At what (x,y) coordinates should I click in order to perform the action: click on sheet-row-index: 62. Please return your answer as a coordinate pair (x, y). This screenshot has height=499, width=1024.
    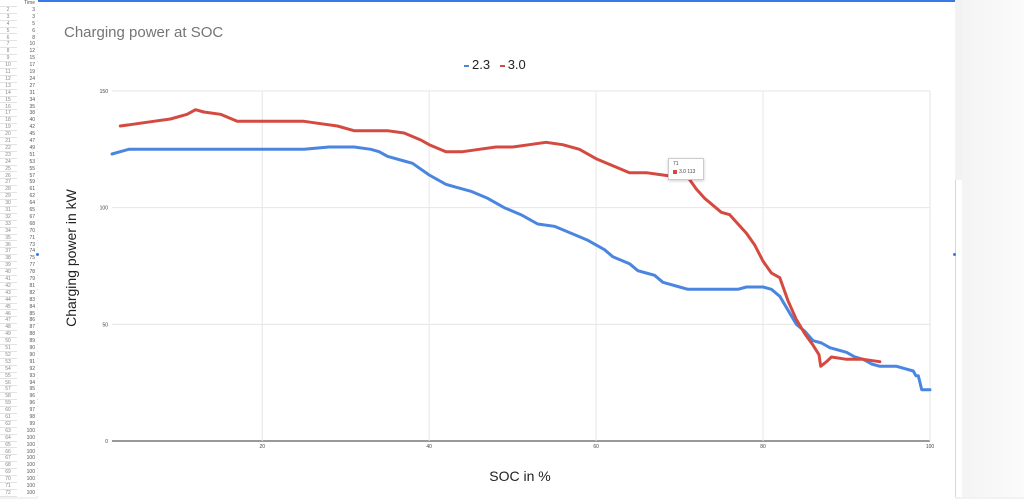
    Looking at the image, I should click on (8, 423).